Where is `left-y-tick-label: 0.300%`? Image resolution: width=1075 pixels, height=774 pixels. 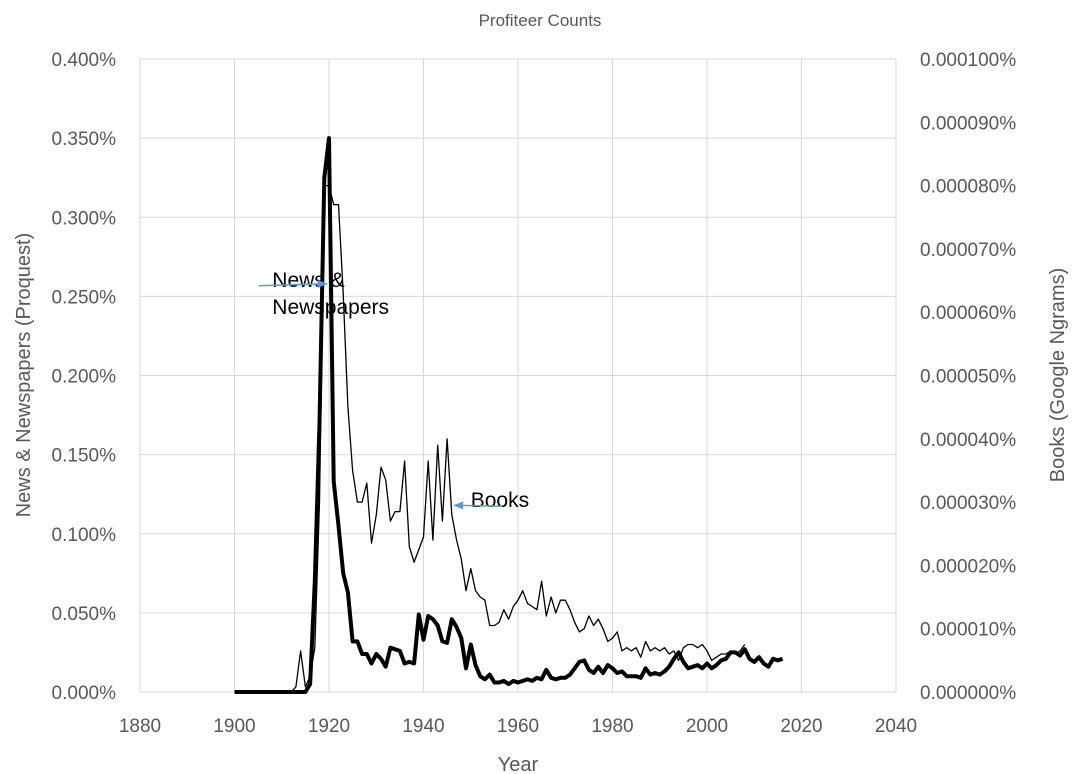
left-y-tick-label: 0.300% is located at coordinates (84, 218).